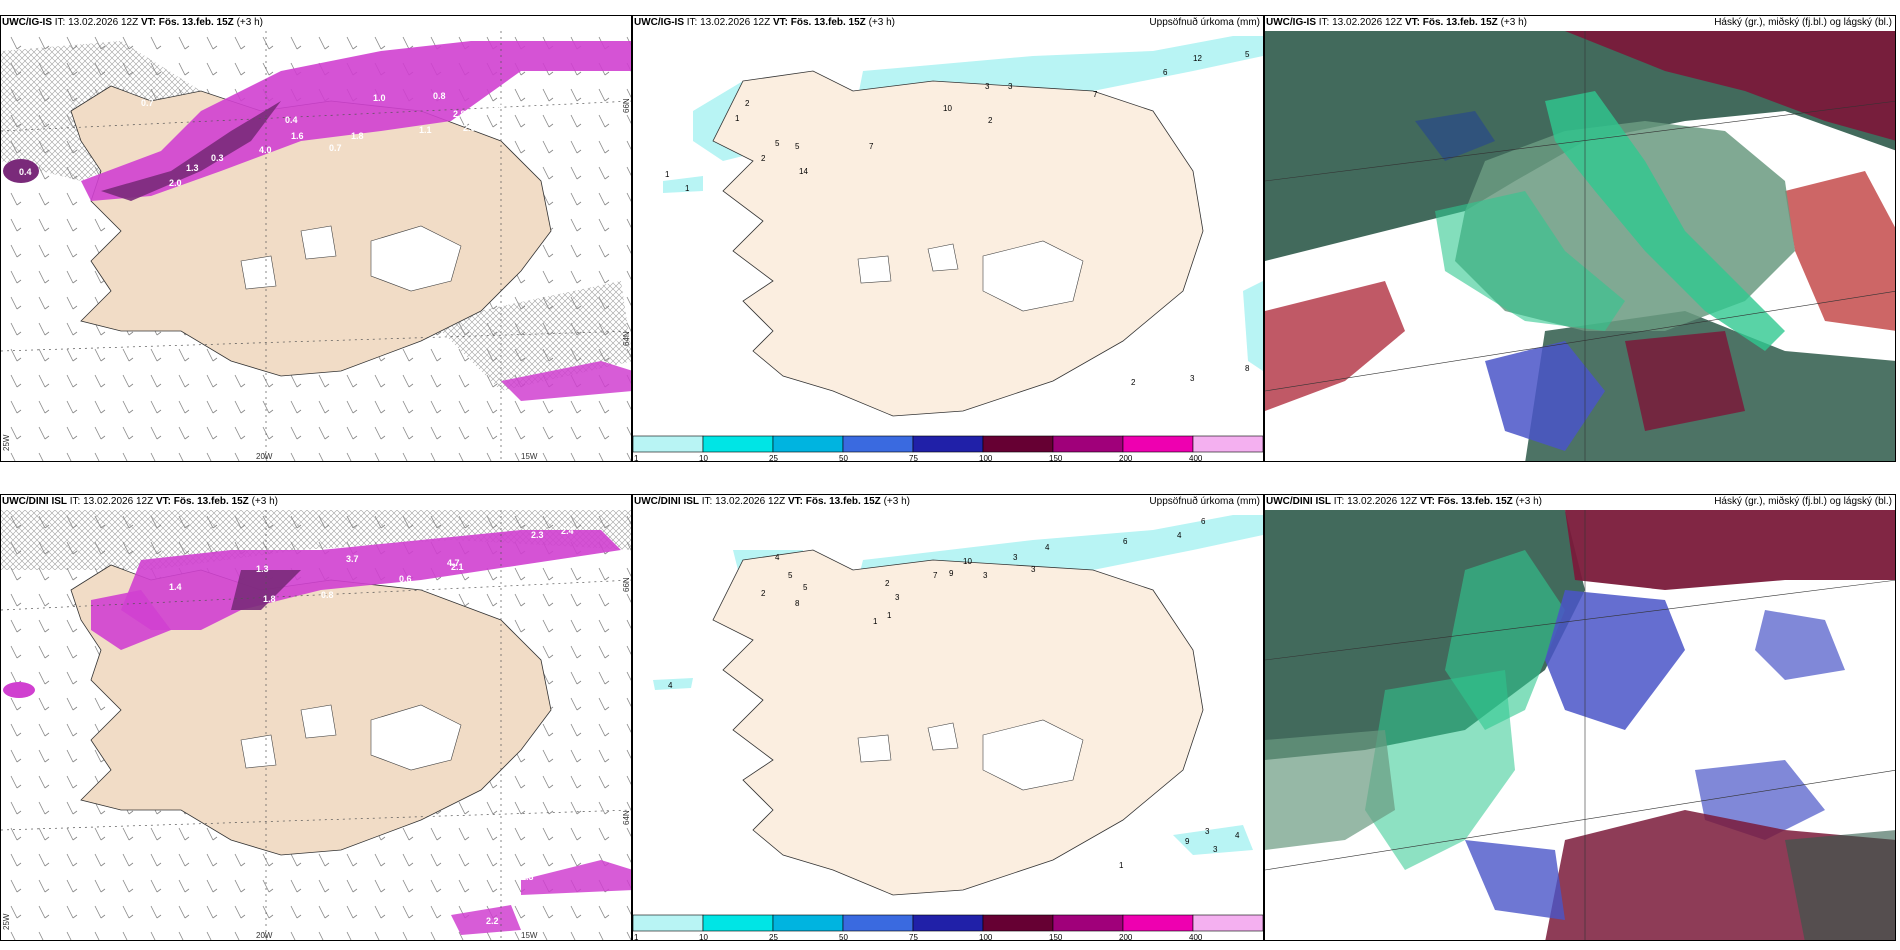  What do you see at coordinates (405, 579) in the screenshot?
I see `value-label: 0.6` at bounding box center [405, 579].